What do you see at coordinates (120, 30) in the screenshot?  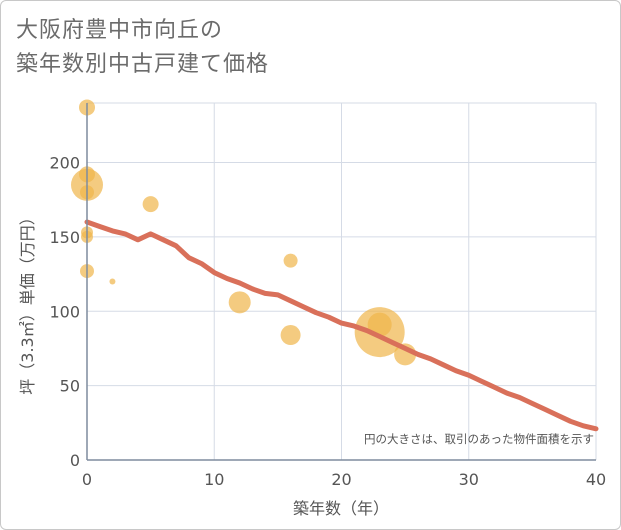 I see `chart-title-line-1: 大阪府豊中市向丘の` at bounding box center [120, 30].